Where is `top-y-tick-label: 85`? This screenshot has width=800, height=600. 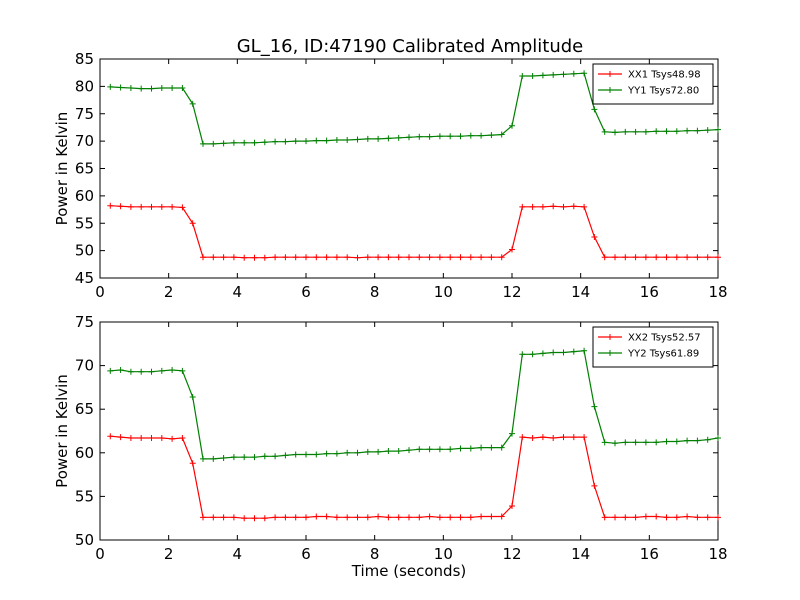
top-y-tick-label: 85 is located at coordinates (84, 59).